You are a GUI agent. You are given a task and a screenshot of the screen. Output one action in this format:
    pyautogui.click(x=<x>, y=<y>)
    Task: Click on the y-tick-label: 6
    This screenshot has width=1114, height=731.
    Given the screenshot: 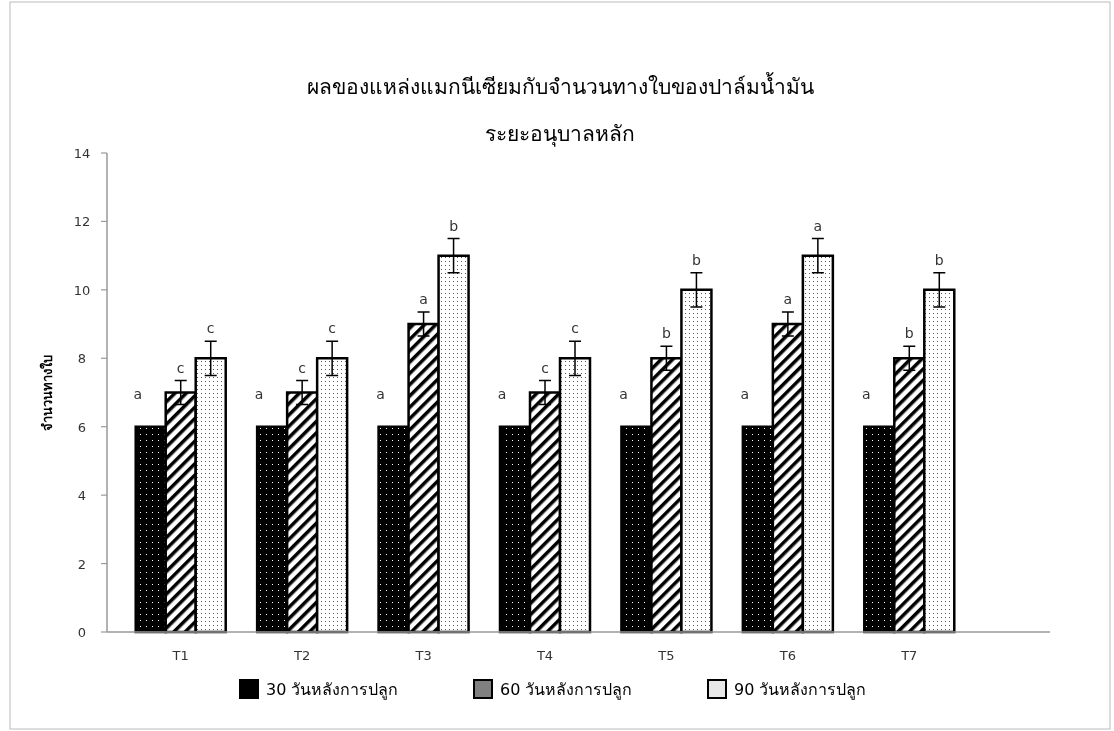 What is the action you would take?
    pyautogui.click(x=82, y=427)
    